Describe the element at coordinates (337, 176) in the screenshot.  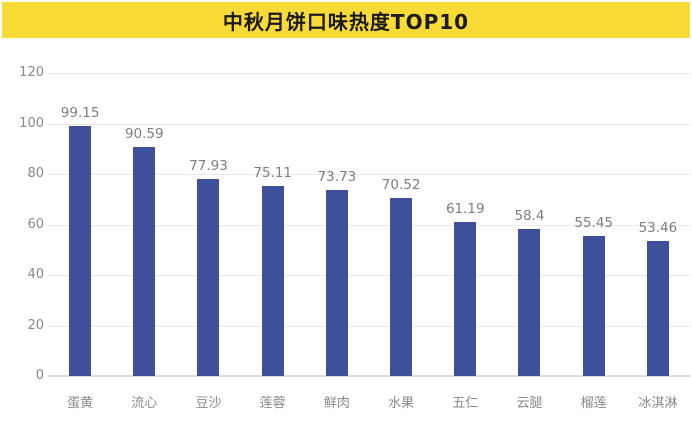
I see `bar-value-label: 73.73` at that location.